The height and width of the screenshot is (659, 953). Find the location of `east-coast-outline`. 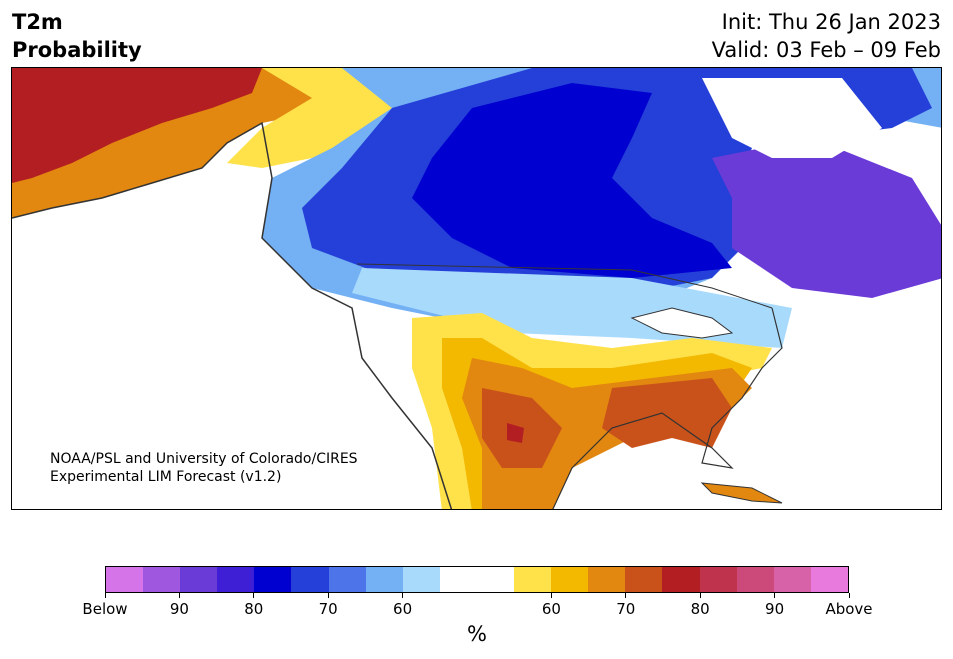

east-coast-outline is located at coordinates (667, 408).